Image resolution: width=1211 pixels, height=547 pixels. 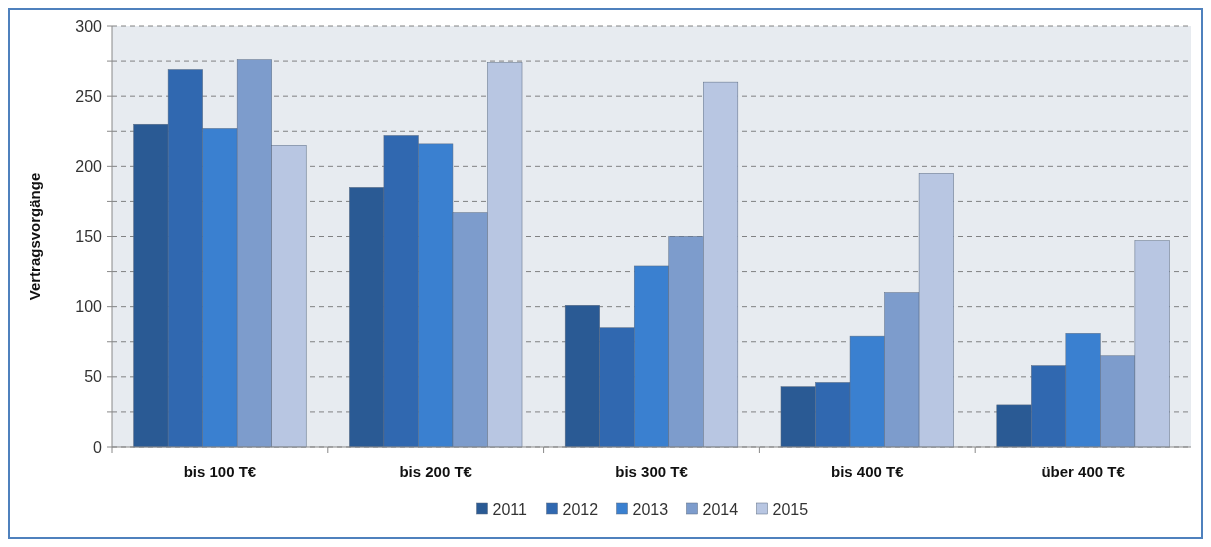 I want to click on x-tick-label: bis 100 T€, so click(x=220, y=471).